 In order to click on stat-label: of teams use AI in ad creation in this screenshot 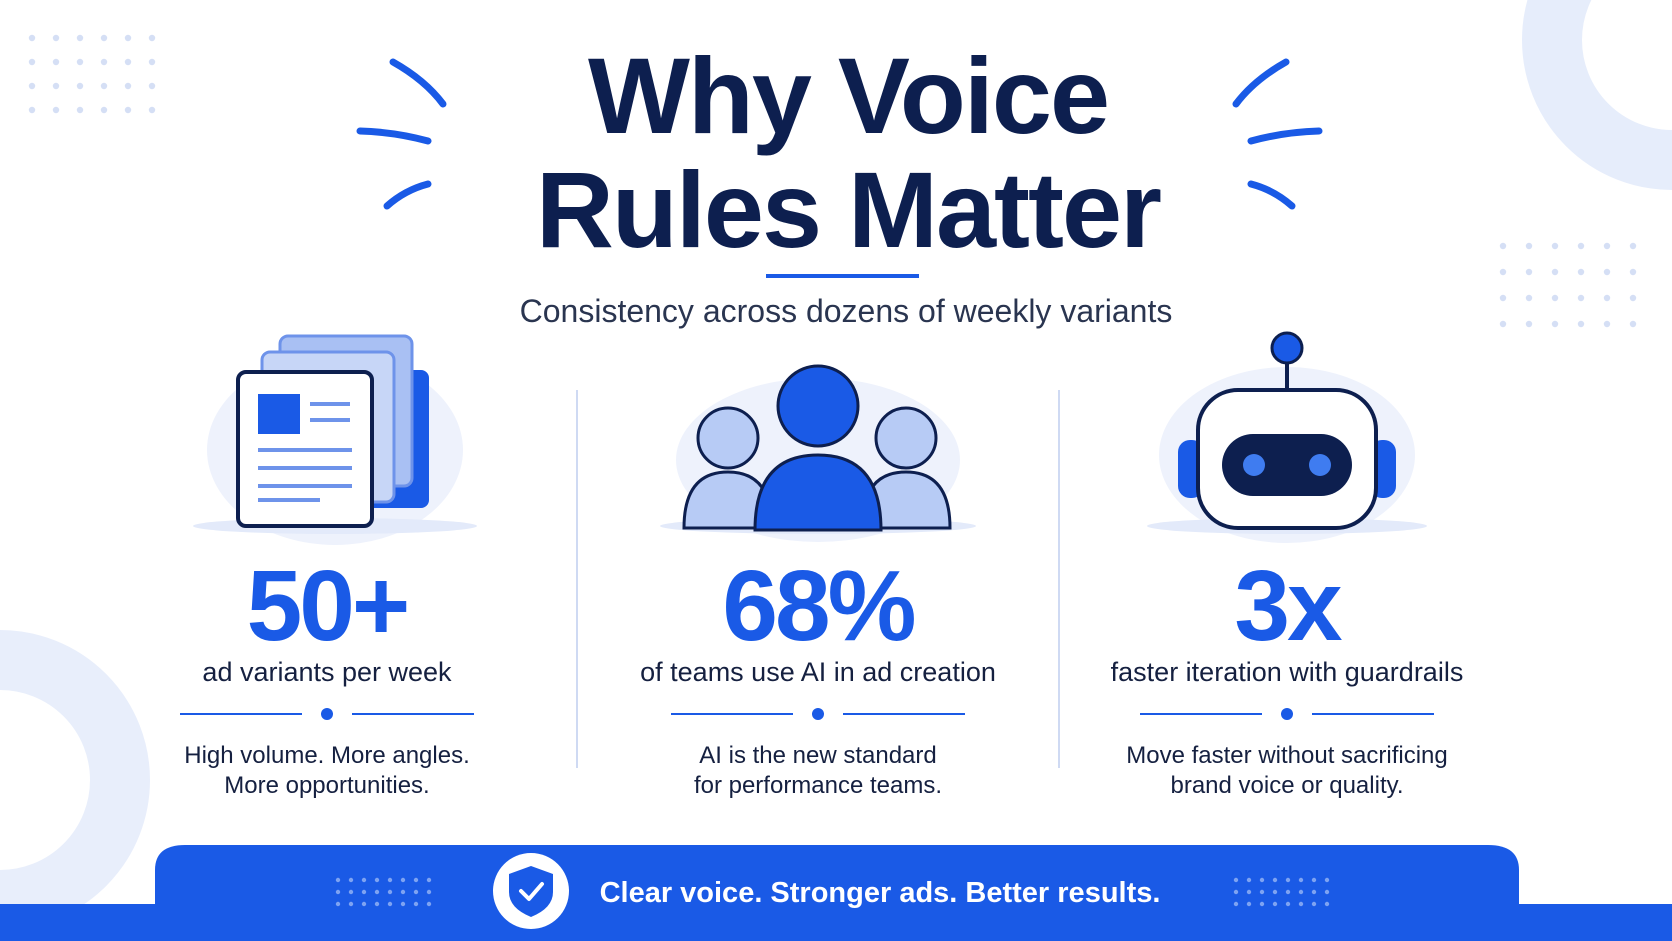, I will do `click(818, 672)`.